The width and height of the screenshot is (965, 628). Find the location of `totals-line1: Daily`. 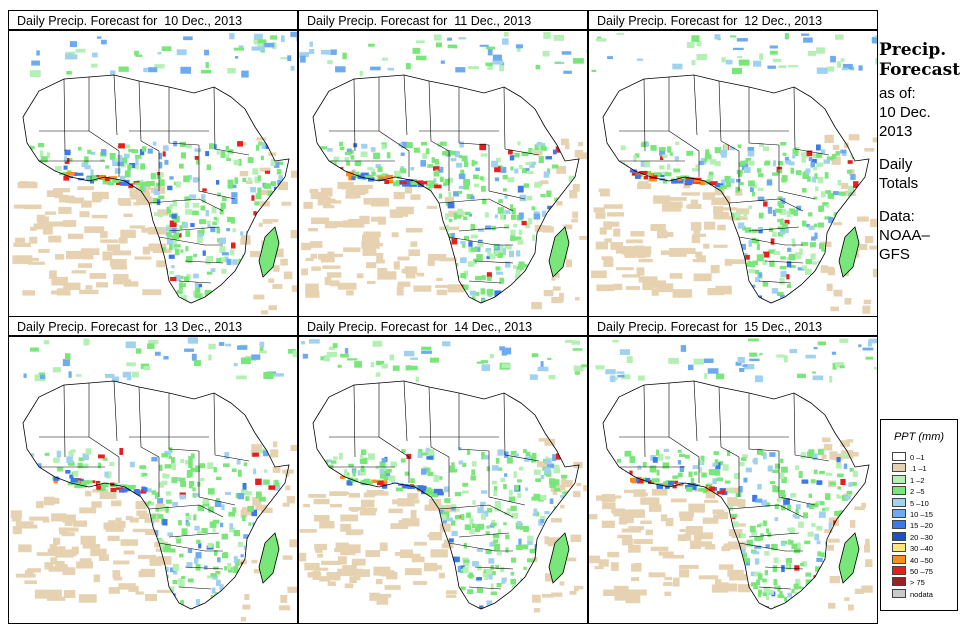

totals-line1: Daily is located at coordinates (896, 164).